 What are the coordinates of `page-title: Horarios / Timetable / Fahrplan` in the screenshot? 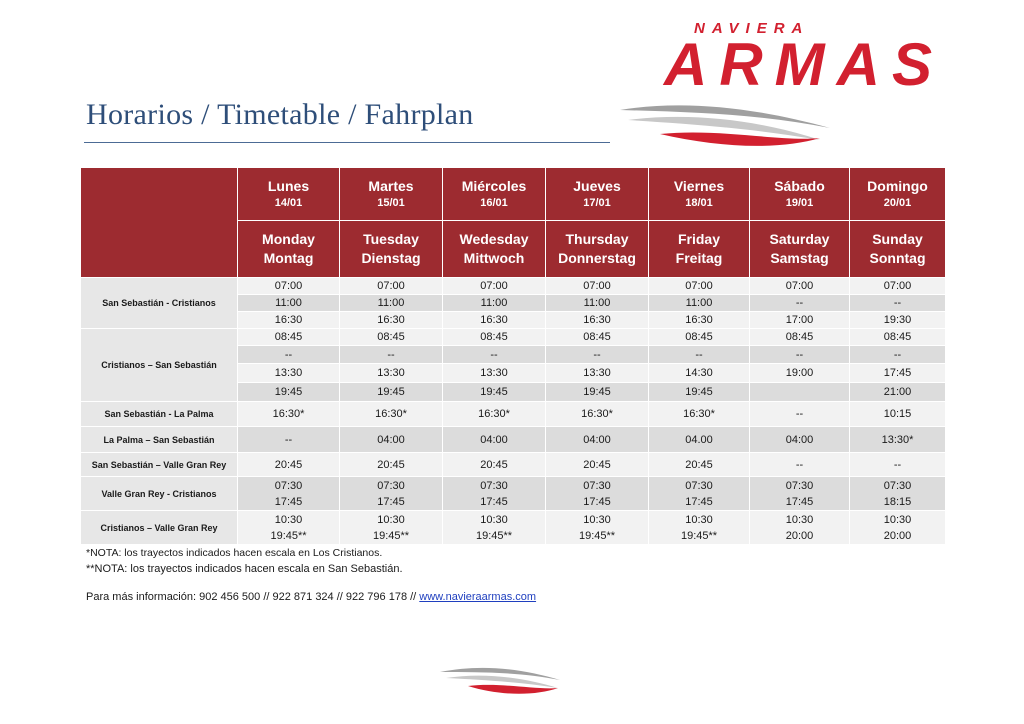 It's located at (280, 114).